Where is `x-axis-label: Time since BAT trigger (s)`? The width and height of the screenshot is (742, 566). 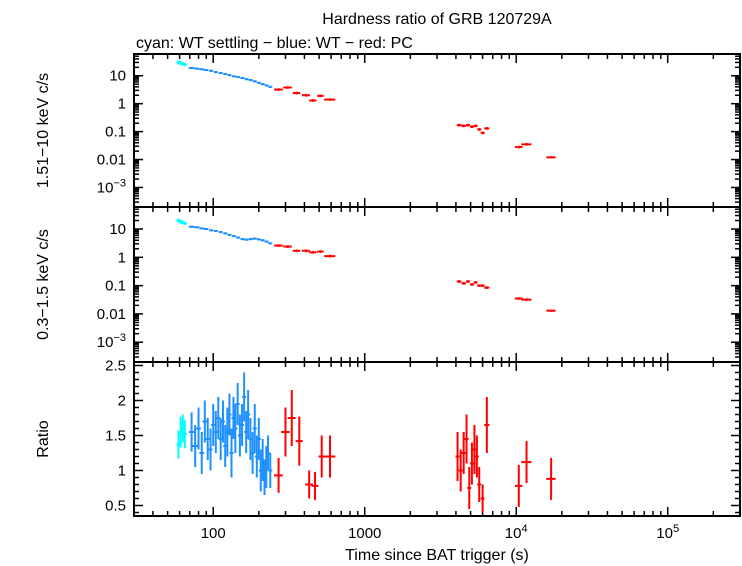
x-axis-label: Time since BAT trigger (s) is located at coordinates (437, 555).